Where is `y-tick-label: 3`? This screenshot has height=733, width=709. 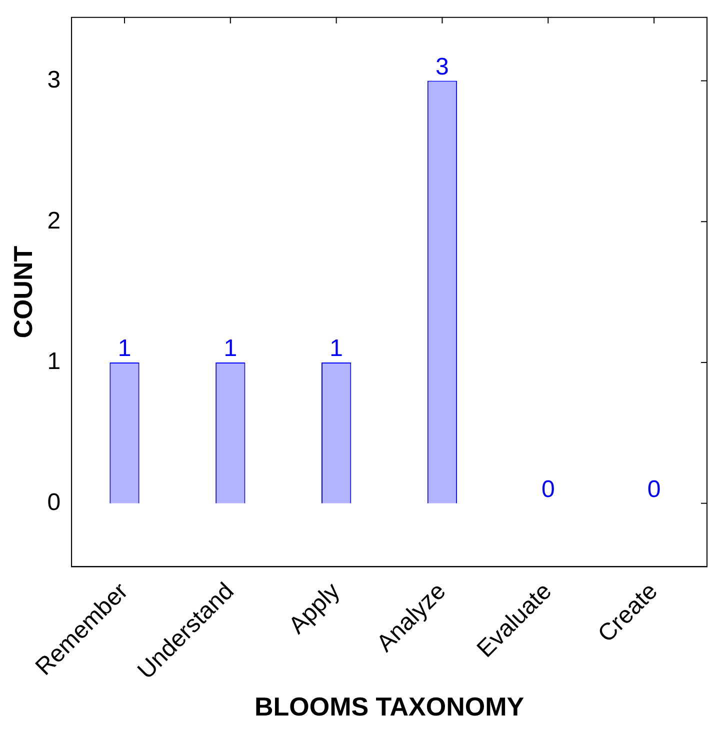 y-tick-label: 3 is located at coordinates (54, 80).